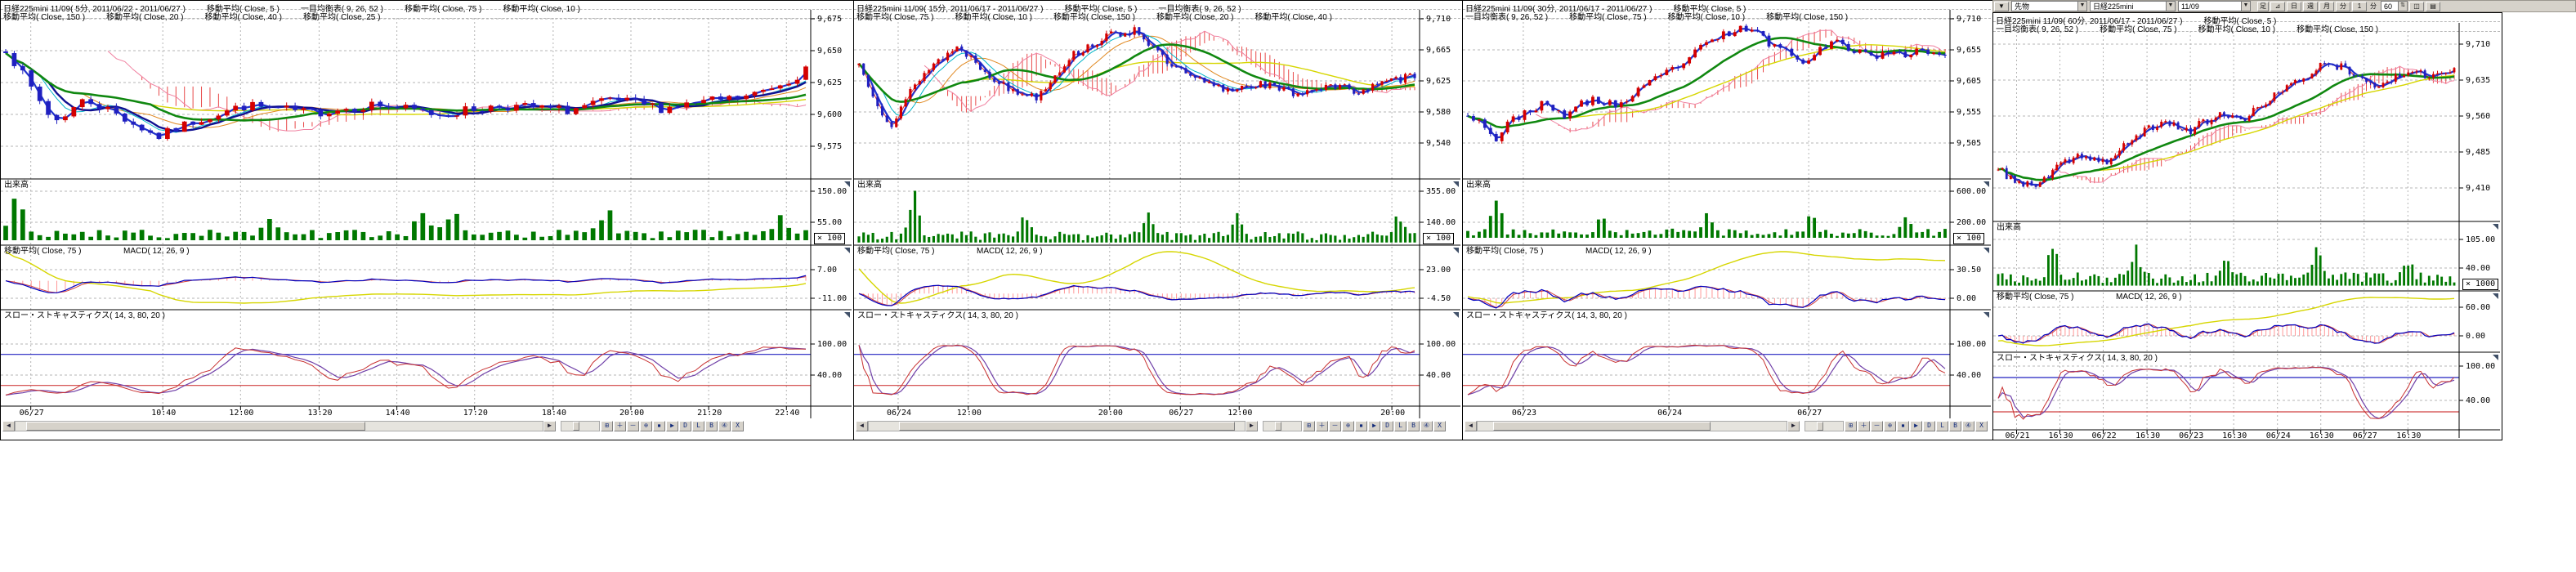 This screenshot has height=572, width=2576. Describe the element at coordinates (2001, 6) in the screenshot. I see `window-menu-button: ▼` at that location.